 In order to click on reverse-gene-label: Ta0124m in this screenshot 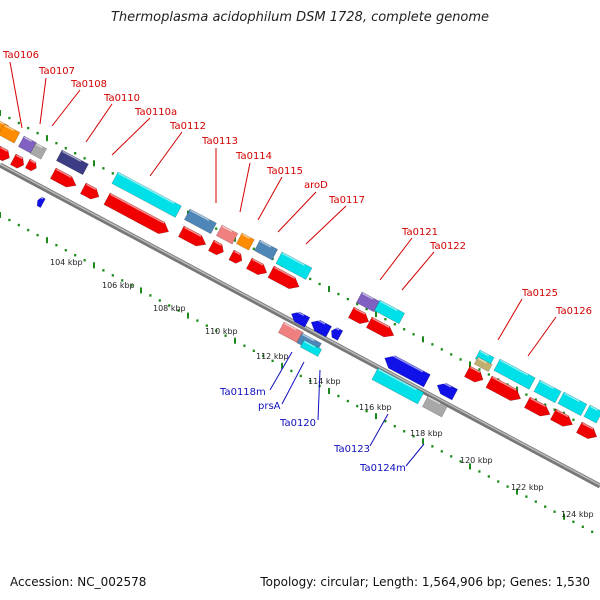, I will do `click(382, 468)`.